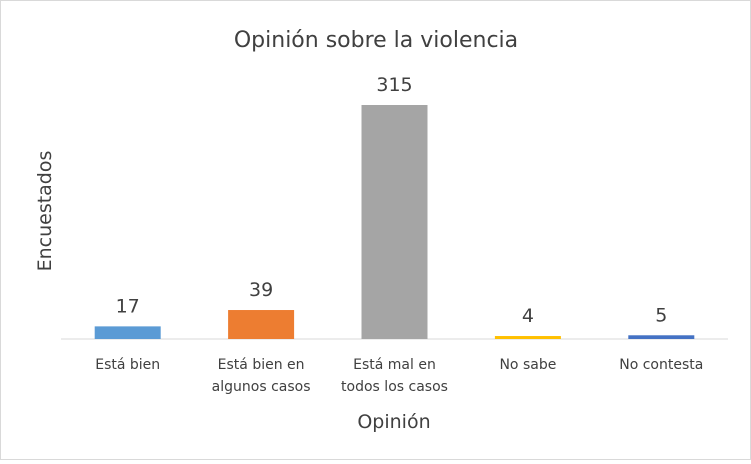  What do you see at coordinates (261, 290) in the screenshot?
I see `data-label-2: 39` at bounding box center [261, 290].